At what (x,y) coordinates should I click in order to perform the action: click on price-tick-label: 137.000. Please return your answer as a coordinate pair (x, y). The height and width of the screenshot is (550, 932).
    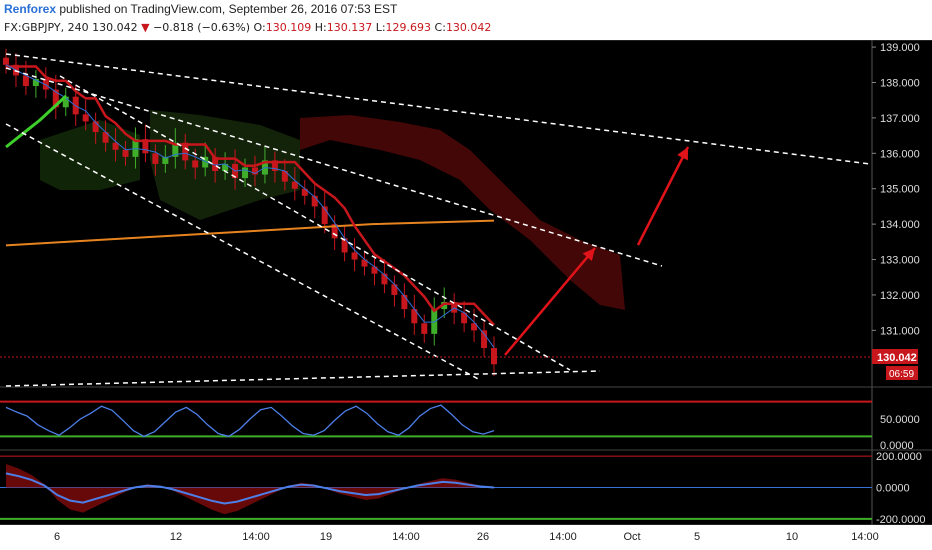
    Looking at the image, I should click on (900, 119).